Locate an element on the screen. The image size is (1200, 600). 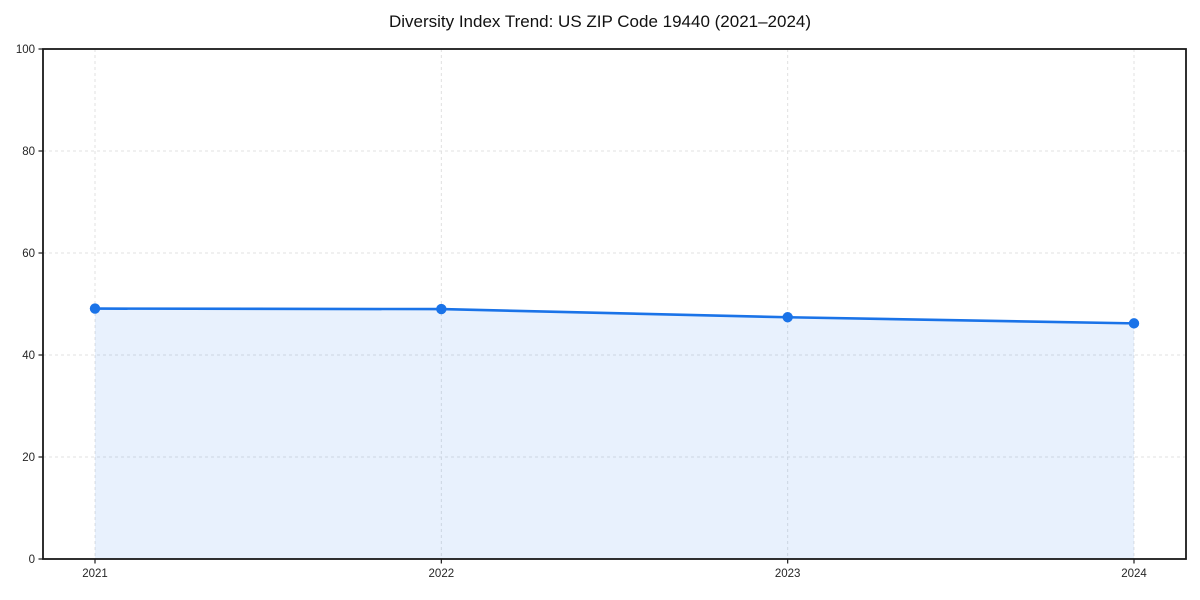
y-tick-label: 0 is located at coordinates (32, 560).